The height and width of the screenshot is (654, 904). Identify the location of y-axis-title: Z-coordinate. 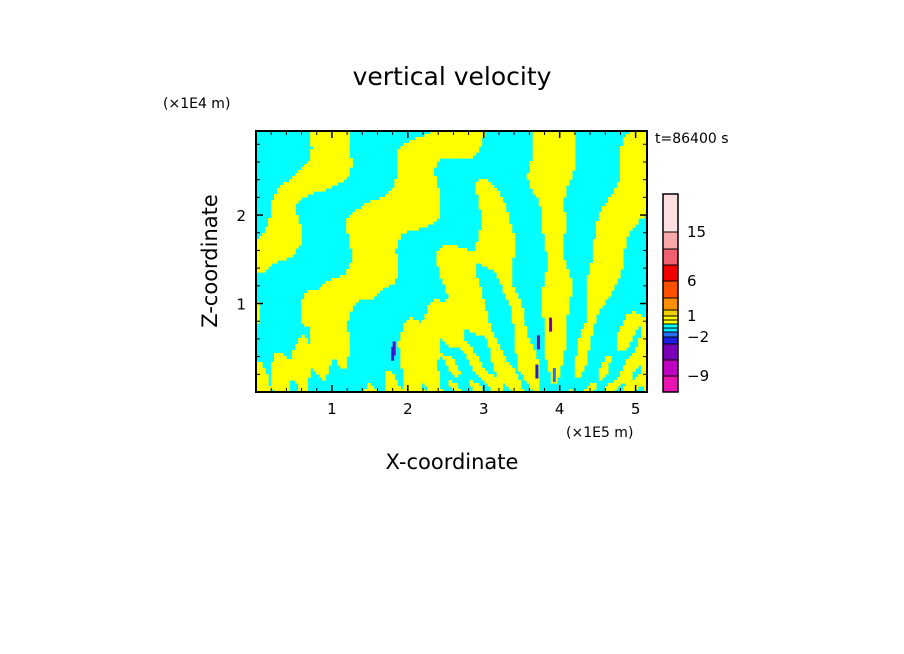
(210, 261).